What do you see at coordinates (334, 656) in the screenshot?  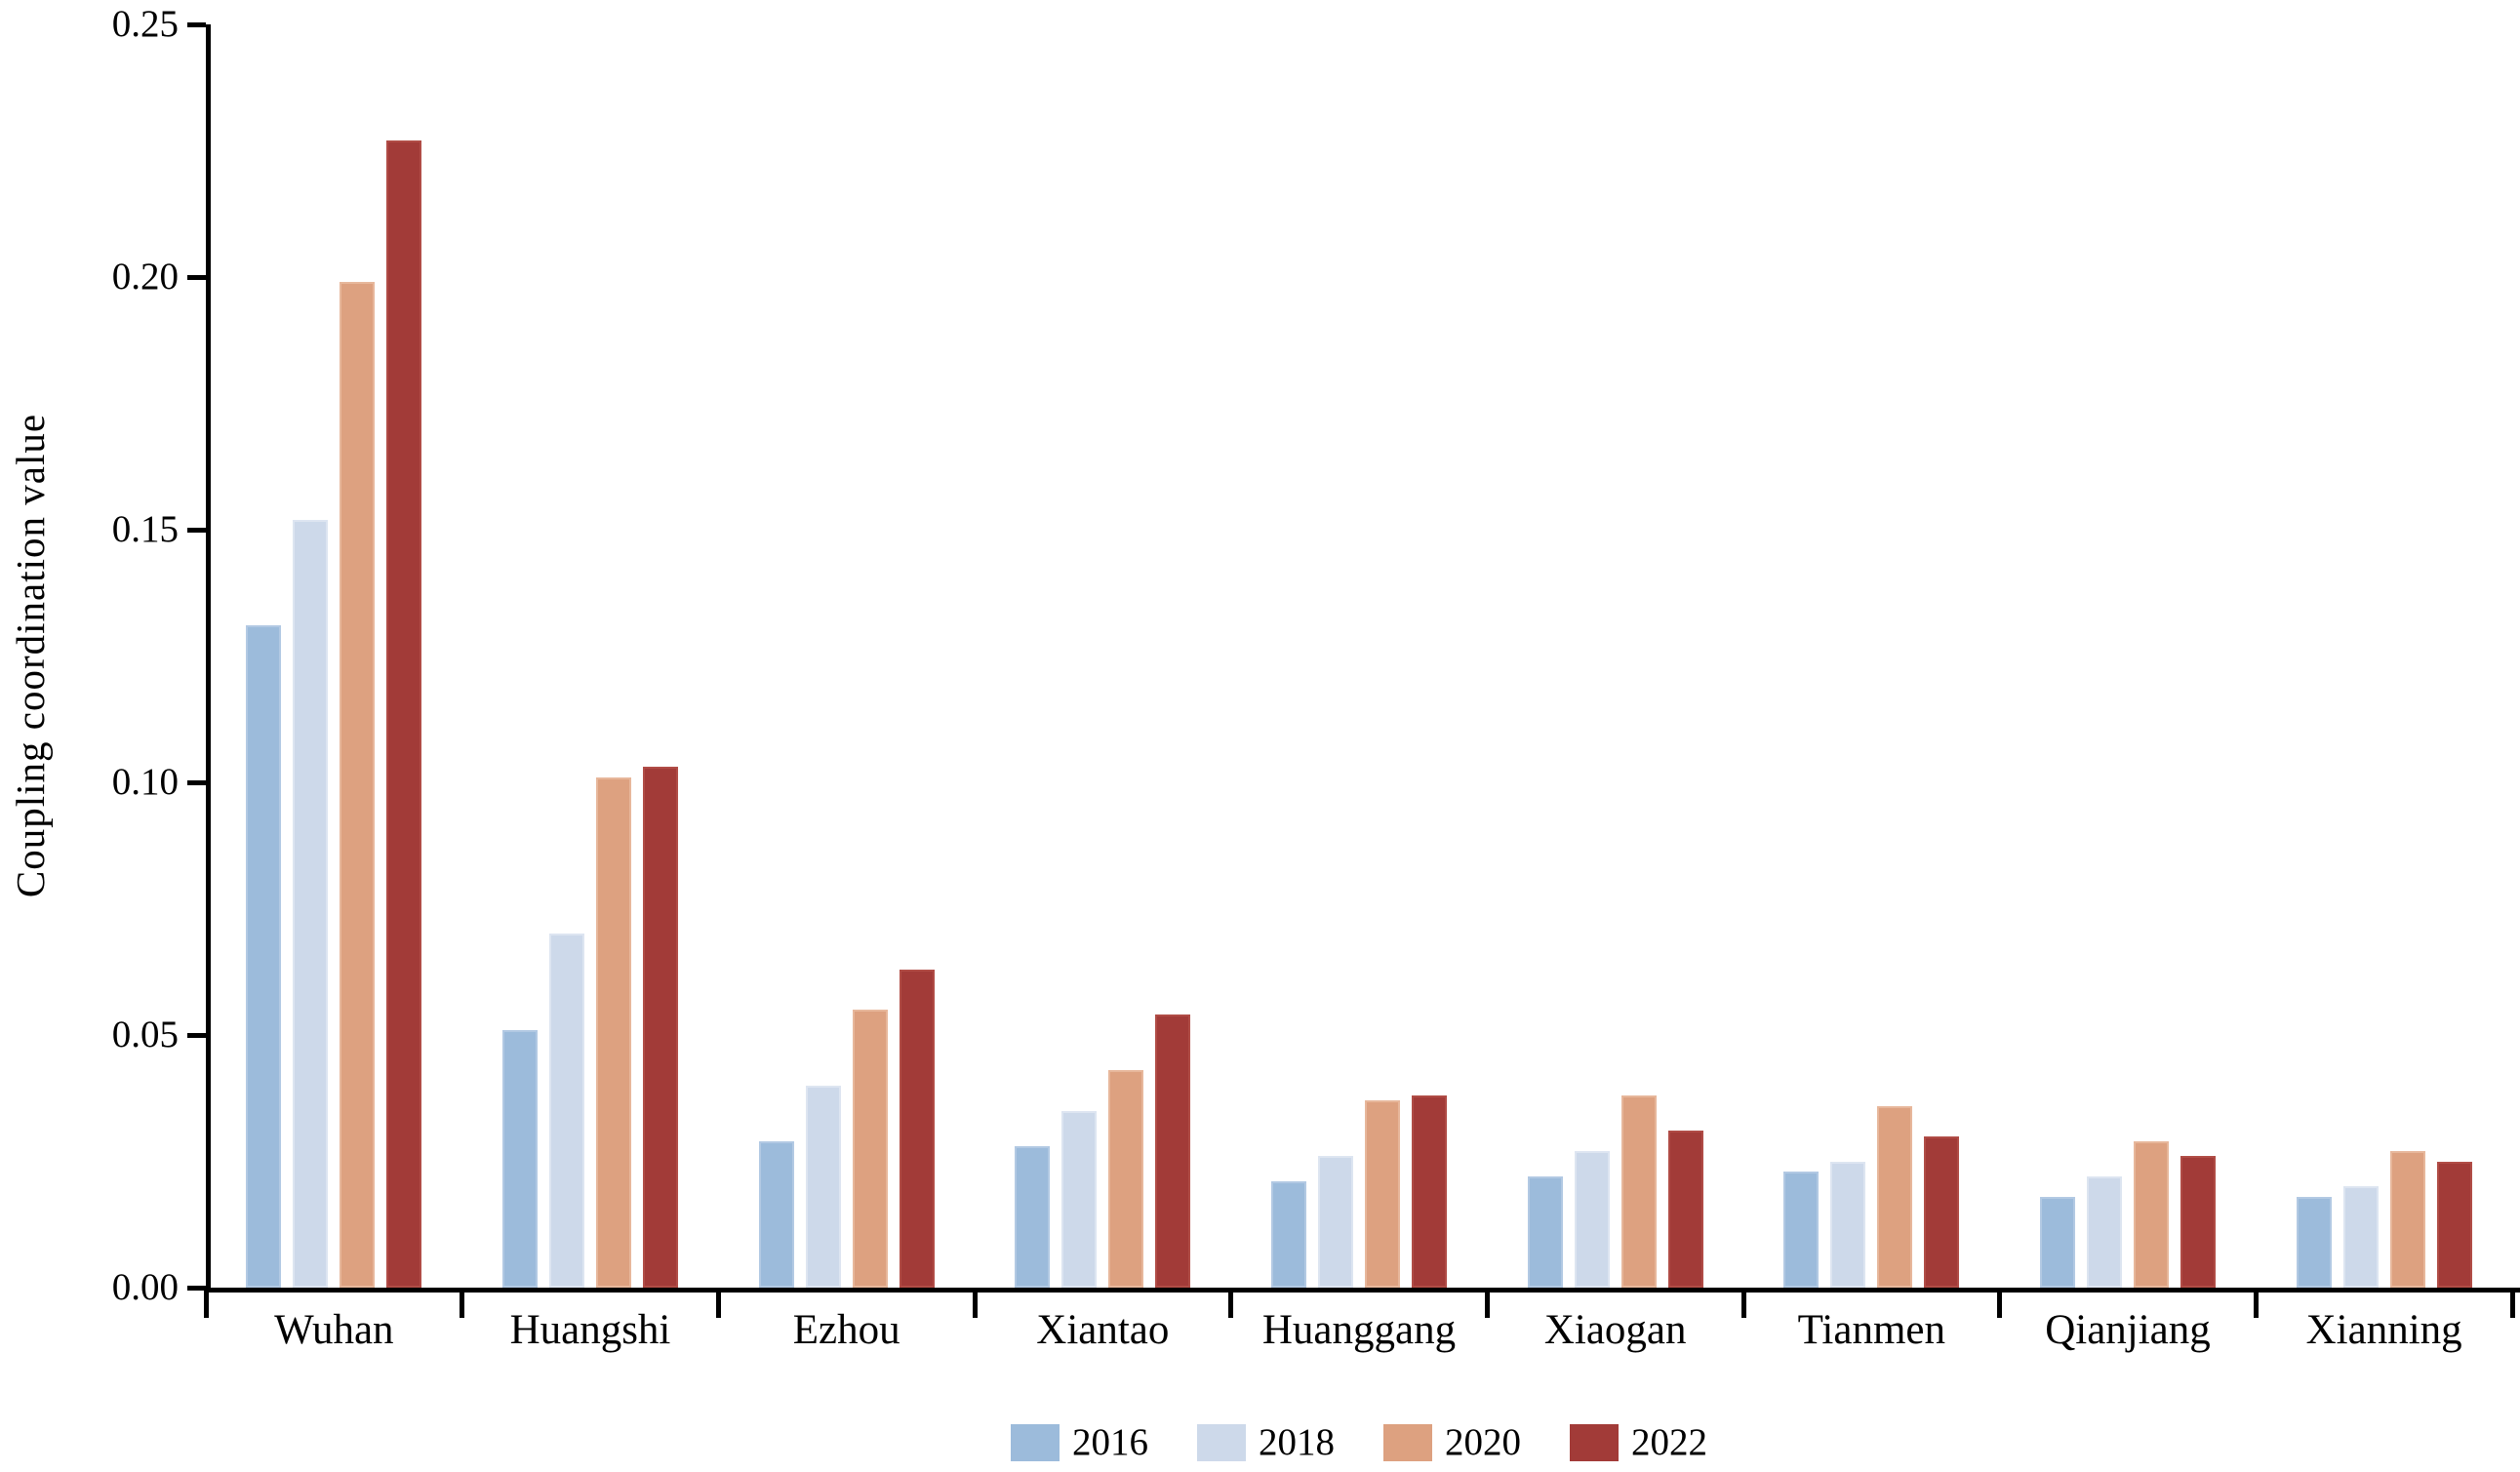 I see `bar-group-wuhan` at bounding box center [334, 656].